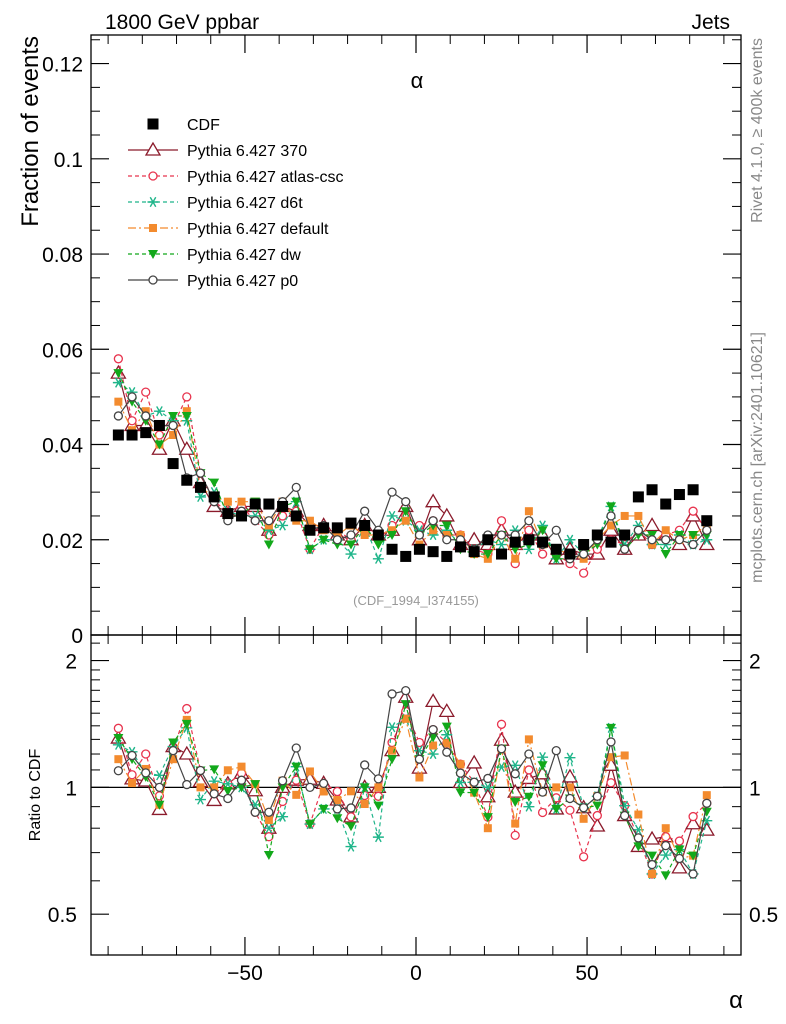 The image size is (786, 1024). Describe the element at coordinates (62, 541) in the screenshot. I see `y-tick-label: 0.02` at that location.